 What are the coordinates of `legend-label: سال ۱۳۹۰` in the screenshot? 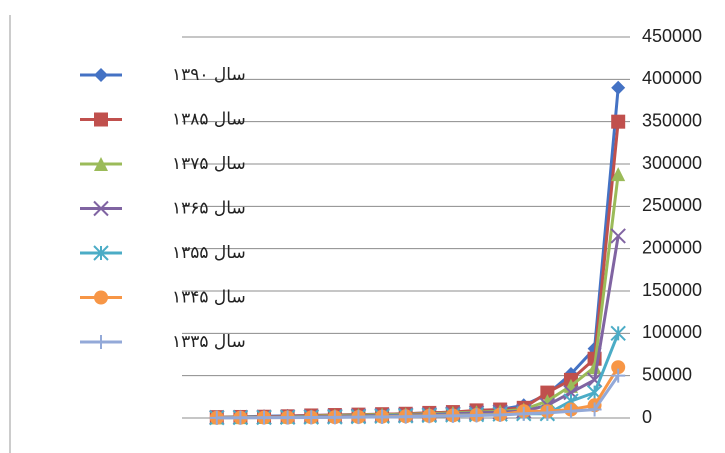 It's located at (209, 75).